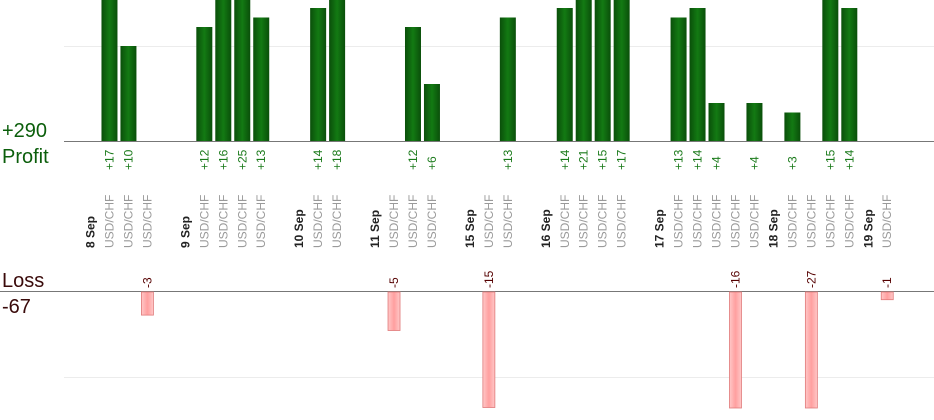 This screenshot has height=420, width=934. I want to click on profit-label: Profit, so click(25, 157).